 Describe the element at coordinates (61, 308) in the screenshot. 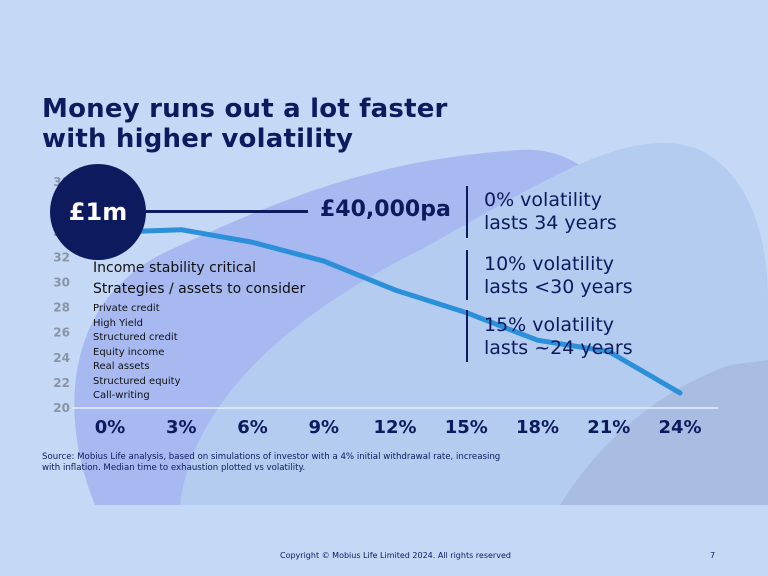

I see `y-tick-label: 28` at that location.